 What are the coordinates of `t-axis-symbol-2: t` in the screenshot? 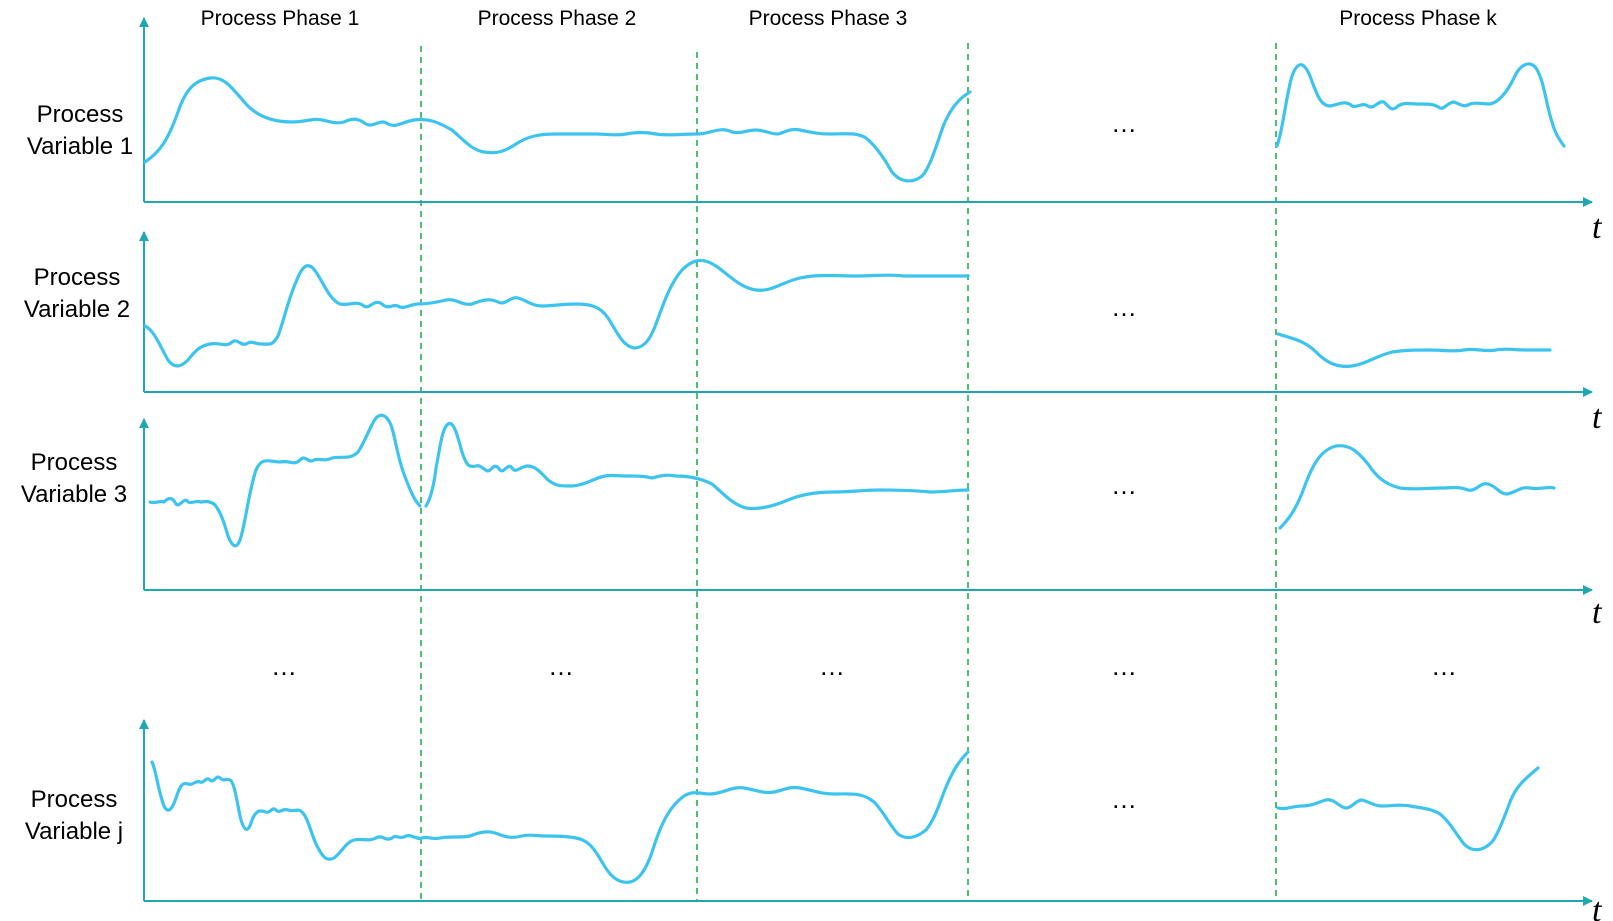 It's located at (1597, 417).